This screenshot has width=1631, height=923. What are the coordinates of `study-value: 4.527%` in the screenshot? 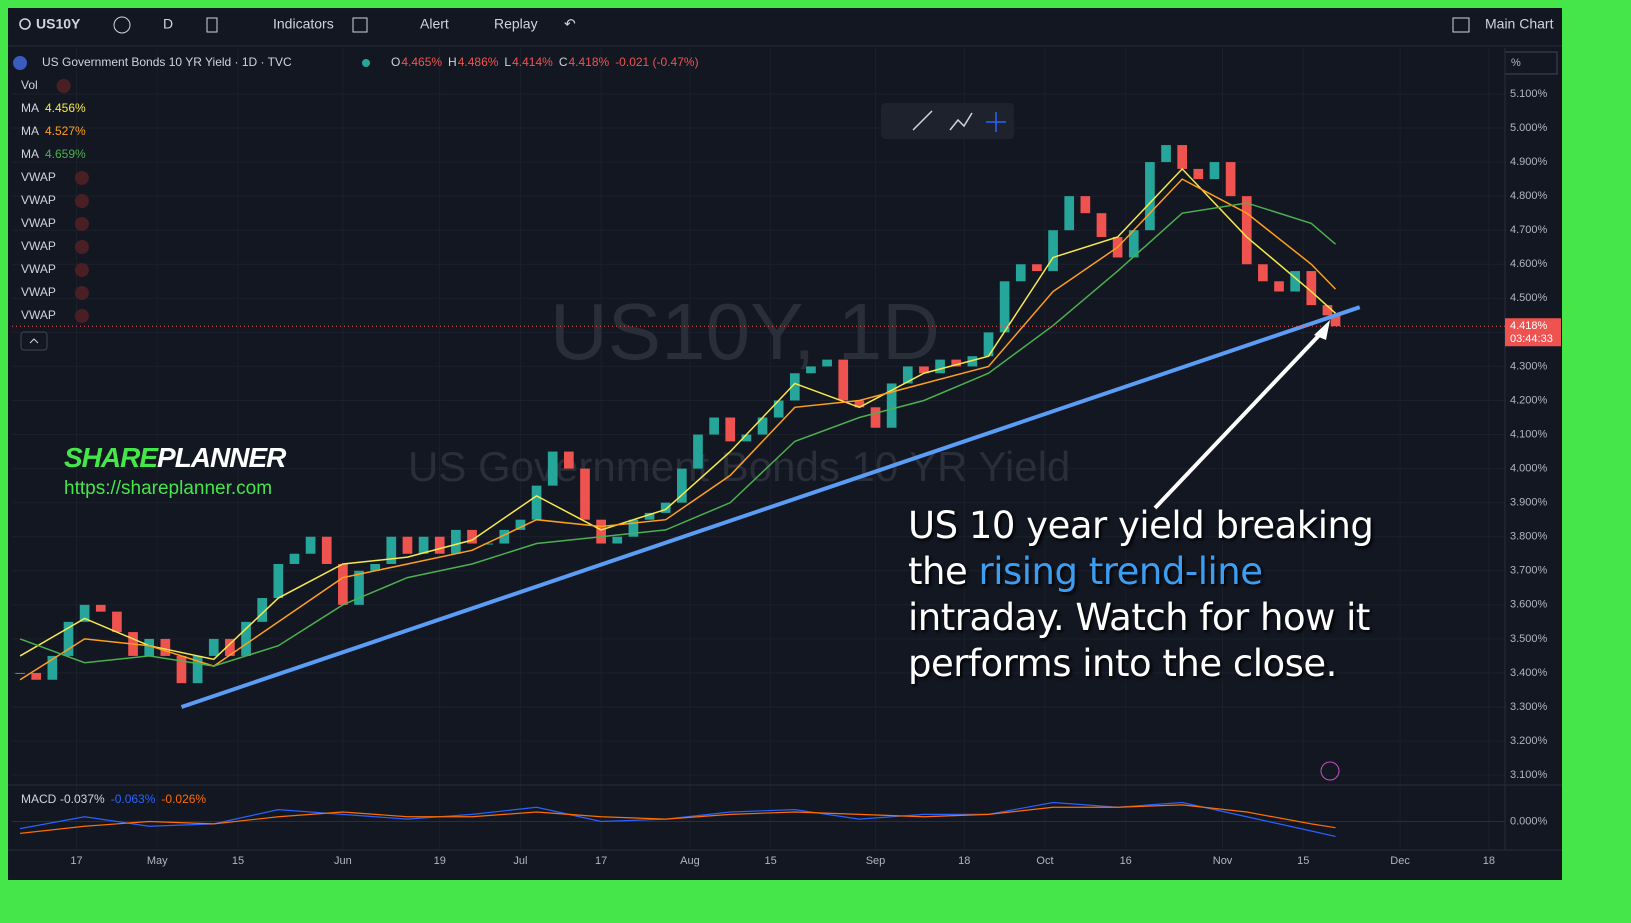 It's located at (65, 131).